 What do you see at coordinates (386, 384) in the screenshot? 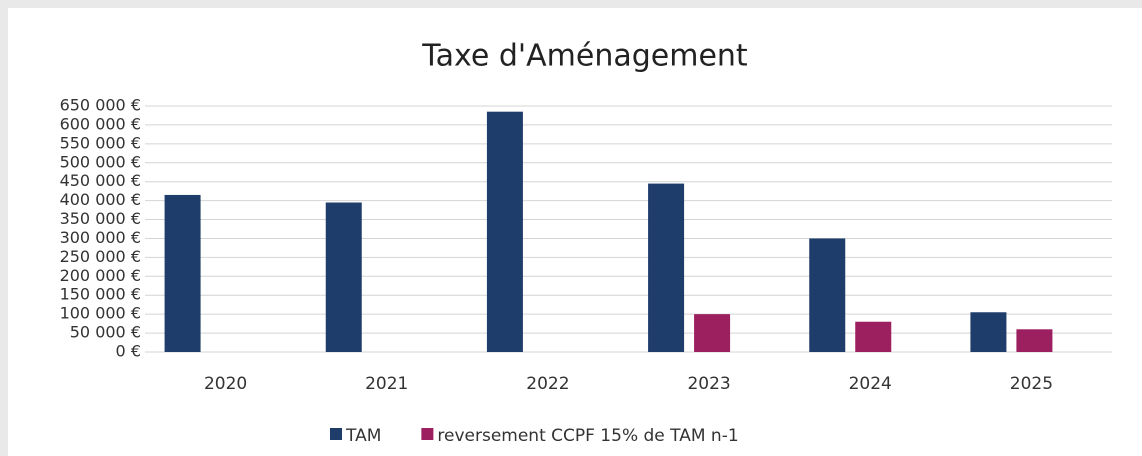
I see `x-tick-label: 2021` at bounding box center [386, 384].